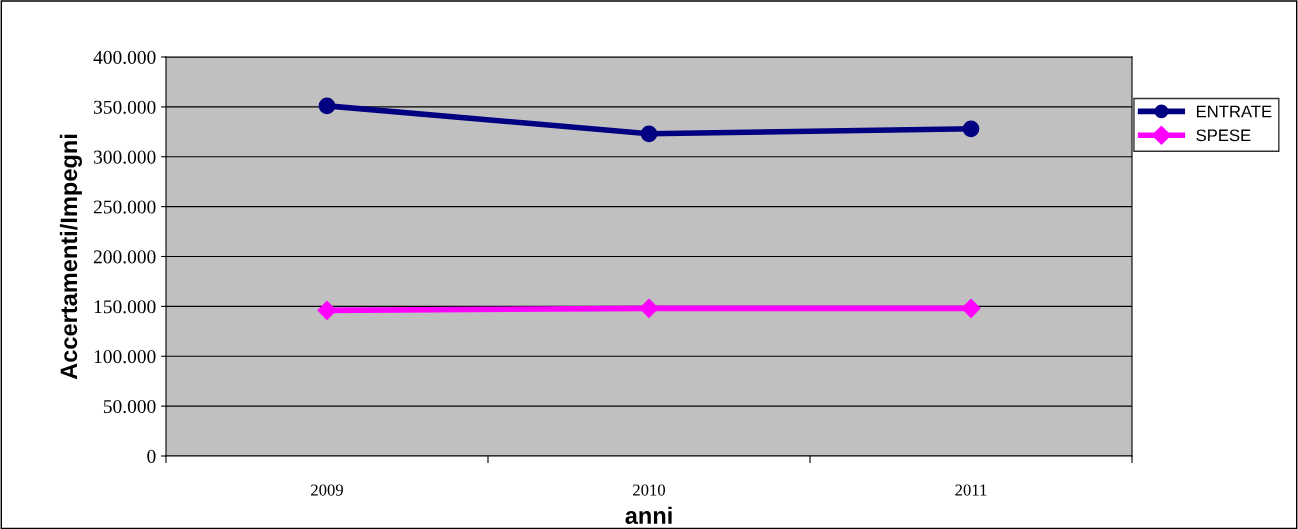 The image size is (1298, 529). I want to click on y-tick-label: 0, so click(151, 456).